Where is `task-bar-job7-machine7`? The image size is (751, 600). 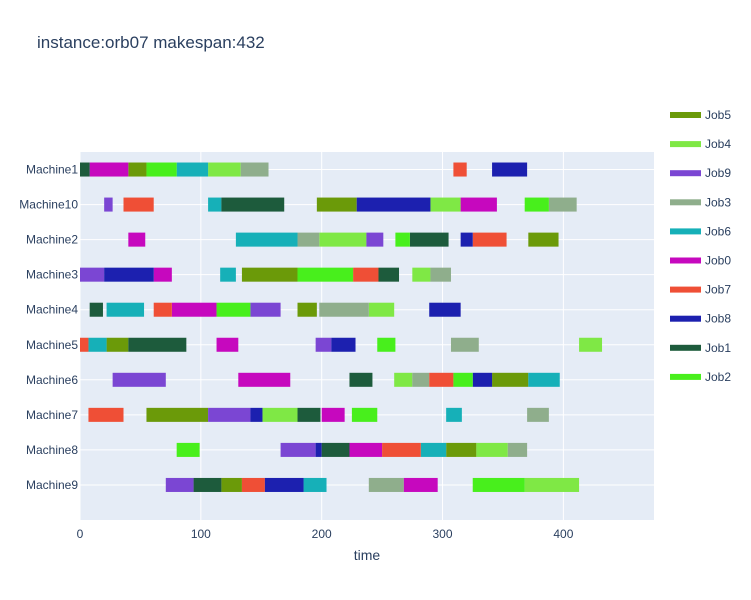
task-bar-job7-machine7 is located at coordinates (106, 414).